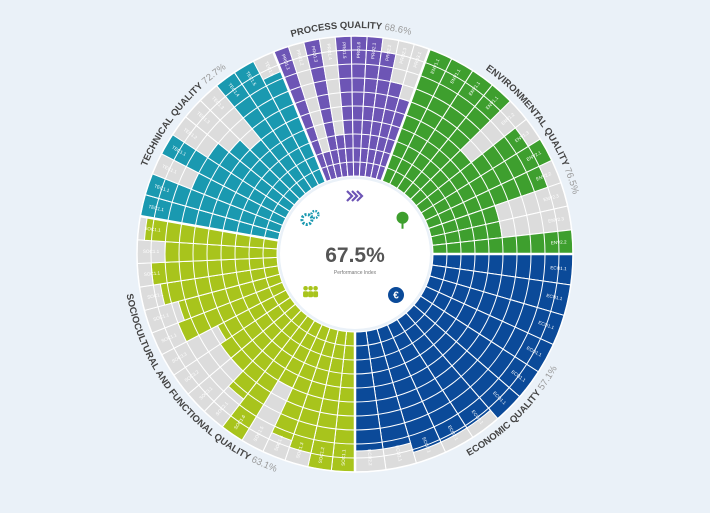 This screenshot has height=513, width=710. Describe the element at coordinates (329, 51) in the screenshot. I see `criterion-label: PRO1.4` at that location.